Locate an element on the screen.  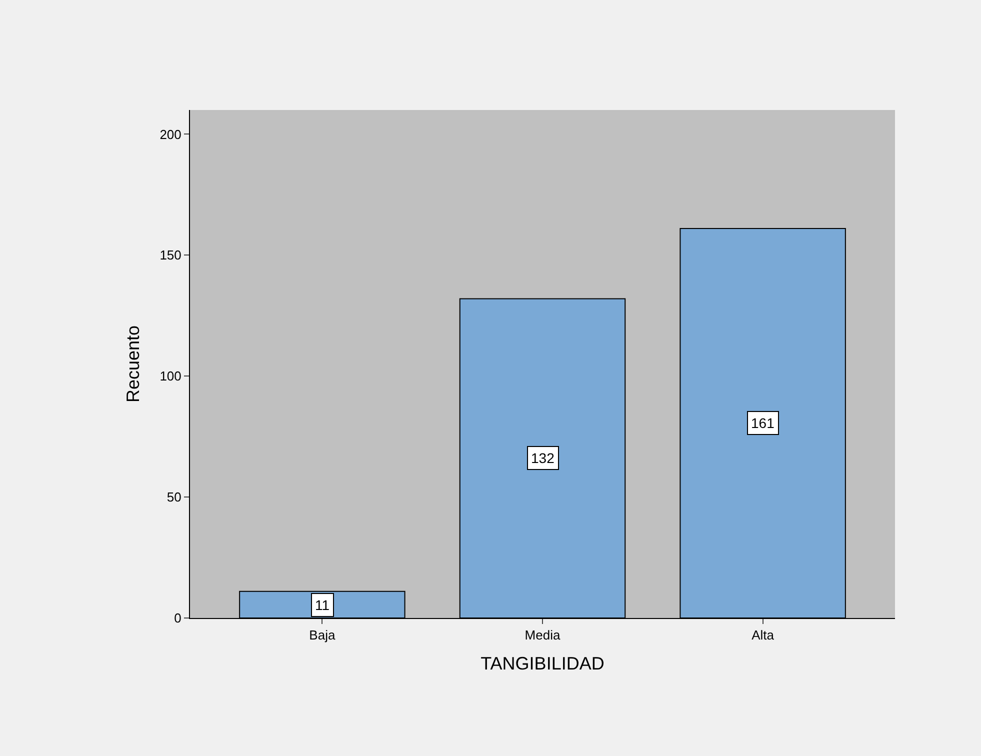
y-tick-label: 100 is located at coordinates (171, 376).